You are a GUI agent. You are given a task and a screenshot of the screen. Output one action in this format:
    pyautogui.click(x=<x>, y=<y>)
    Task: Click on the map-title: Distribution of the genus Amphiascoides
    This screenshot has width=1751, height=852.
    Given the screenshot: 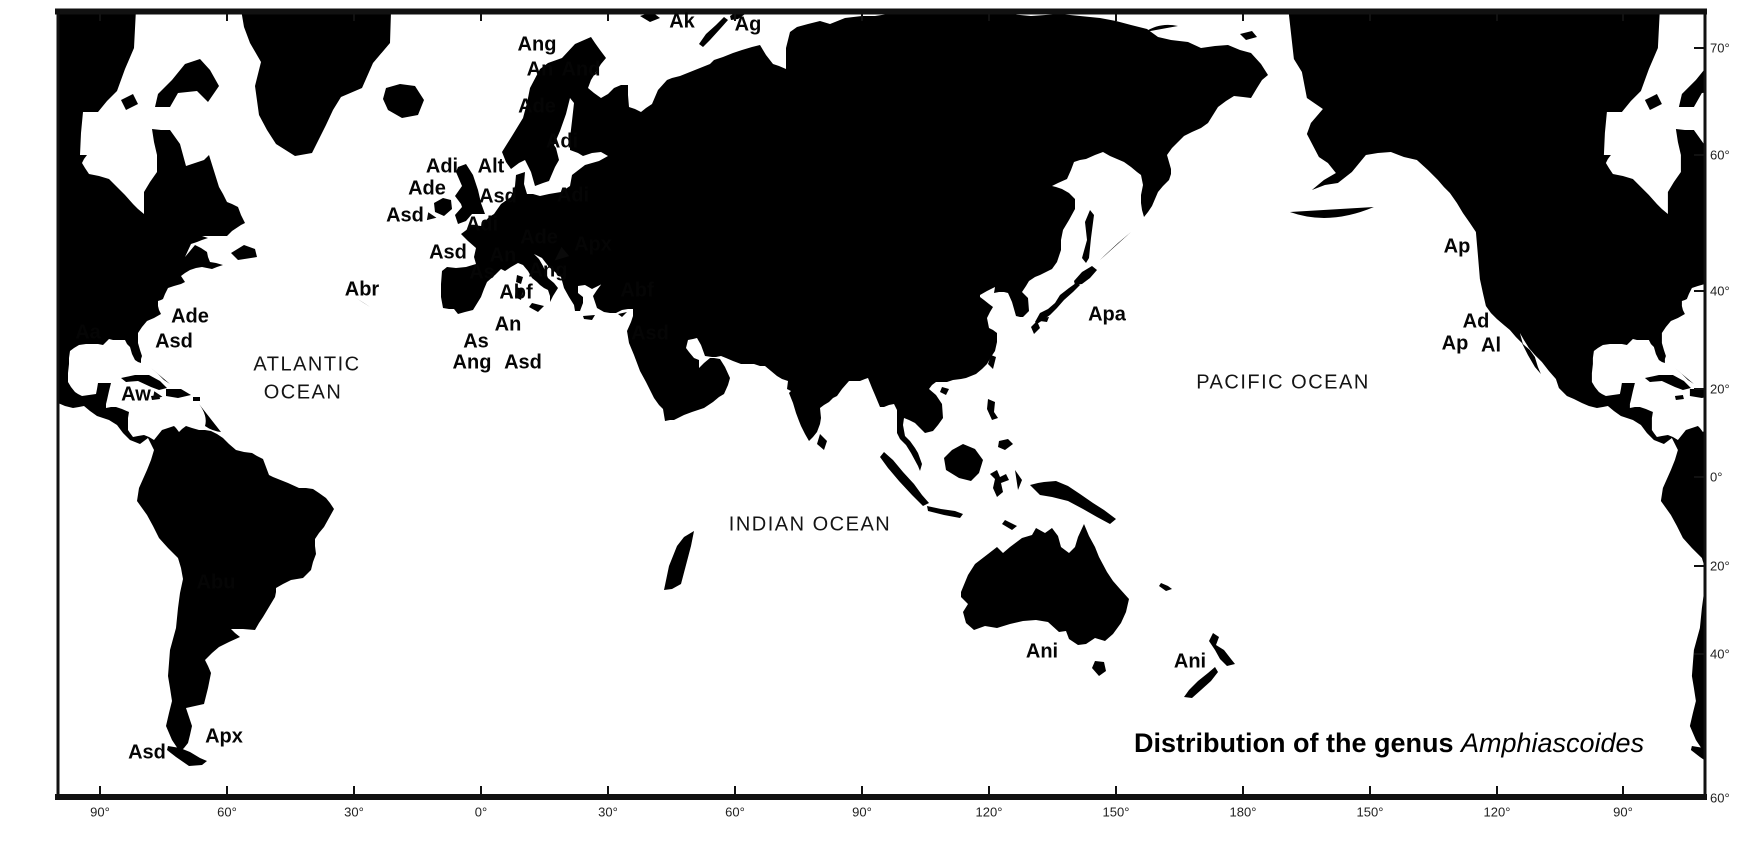 What is the action you would take?
    pyautogui.click(x=1389, y=743)
    